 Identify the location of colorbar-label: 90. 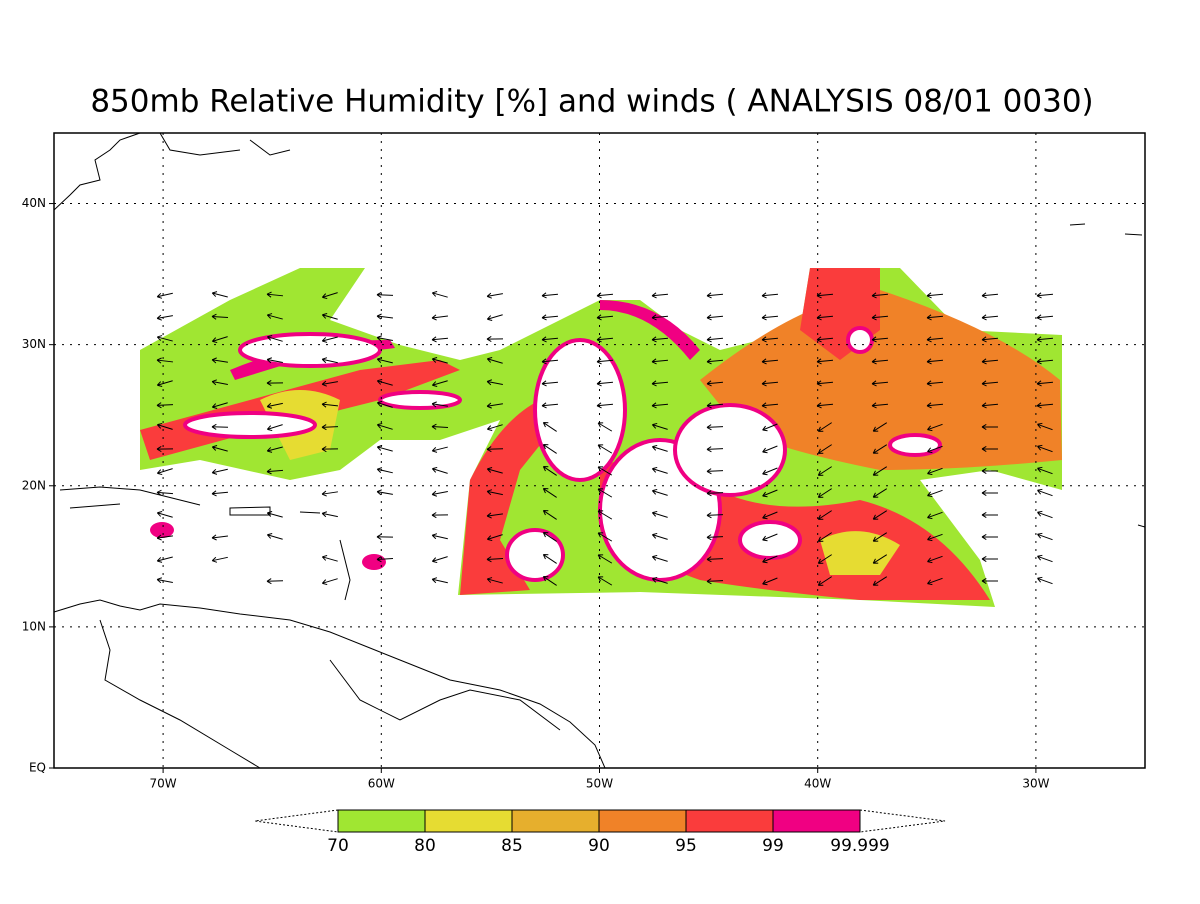
(599, 846).